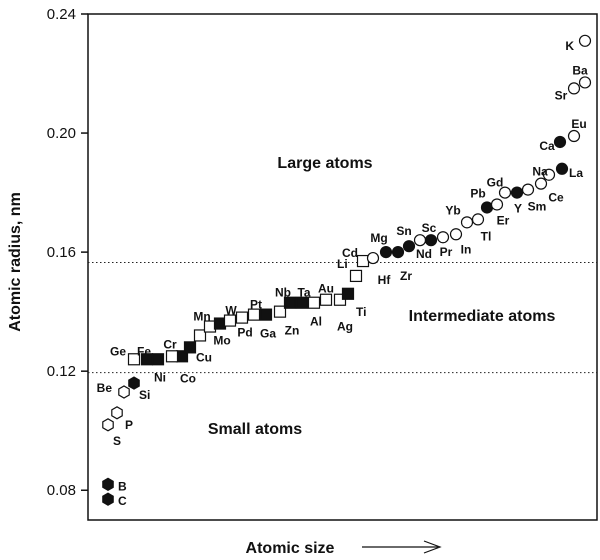 Image resolution: width=600 pixels, height=560 pixels. I want to click on point-label-yb: Yb, so click(452, 210).